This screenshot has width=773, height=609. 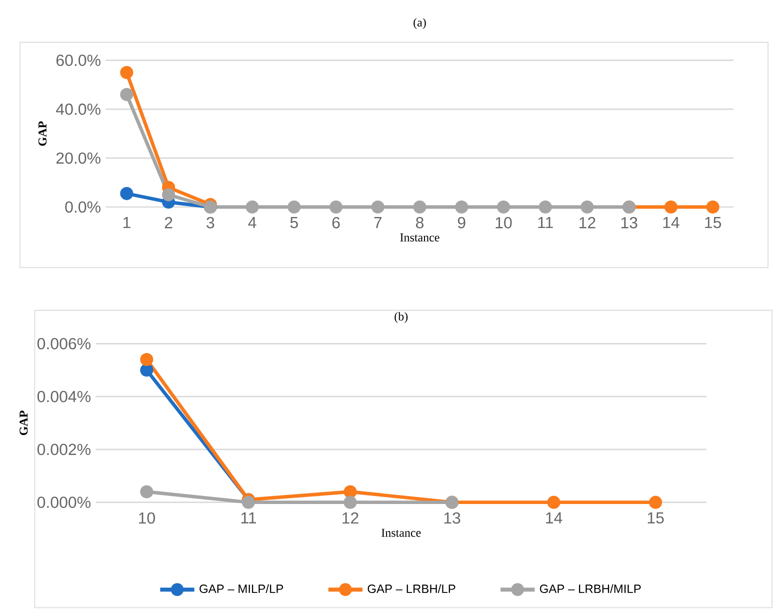 I want to click on y-tick-label: 0.004%, so click(x=63, y=396).